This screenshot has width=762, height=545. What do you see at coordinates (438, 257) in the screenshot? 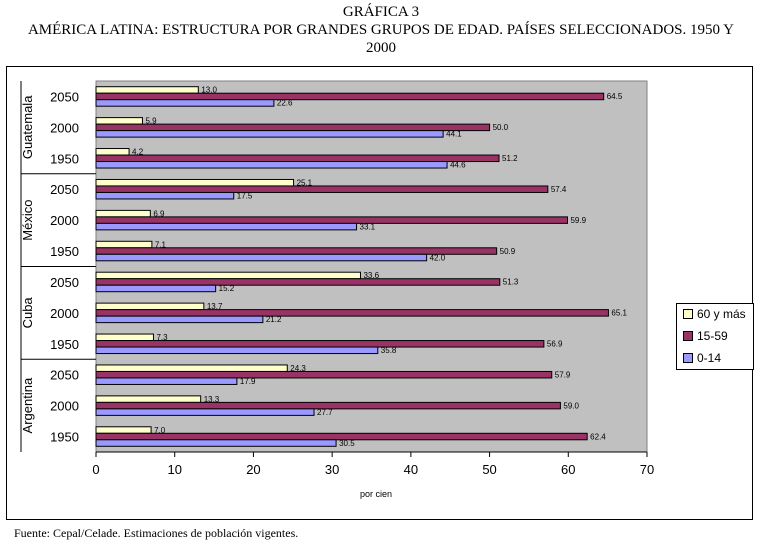
I see `data-label: 42.0` at bounding box center [438, 257].